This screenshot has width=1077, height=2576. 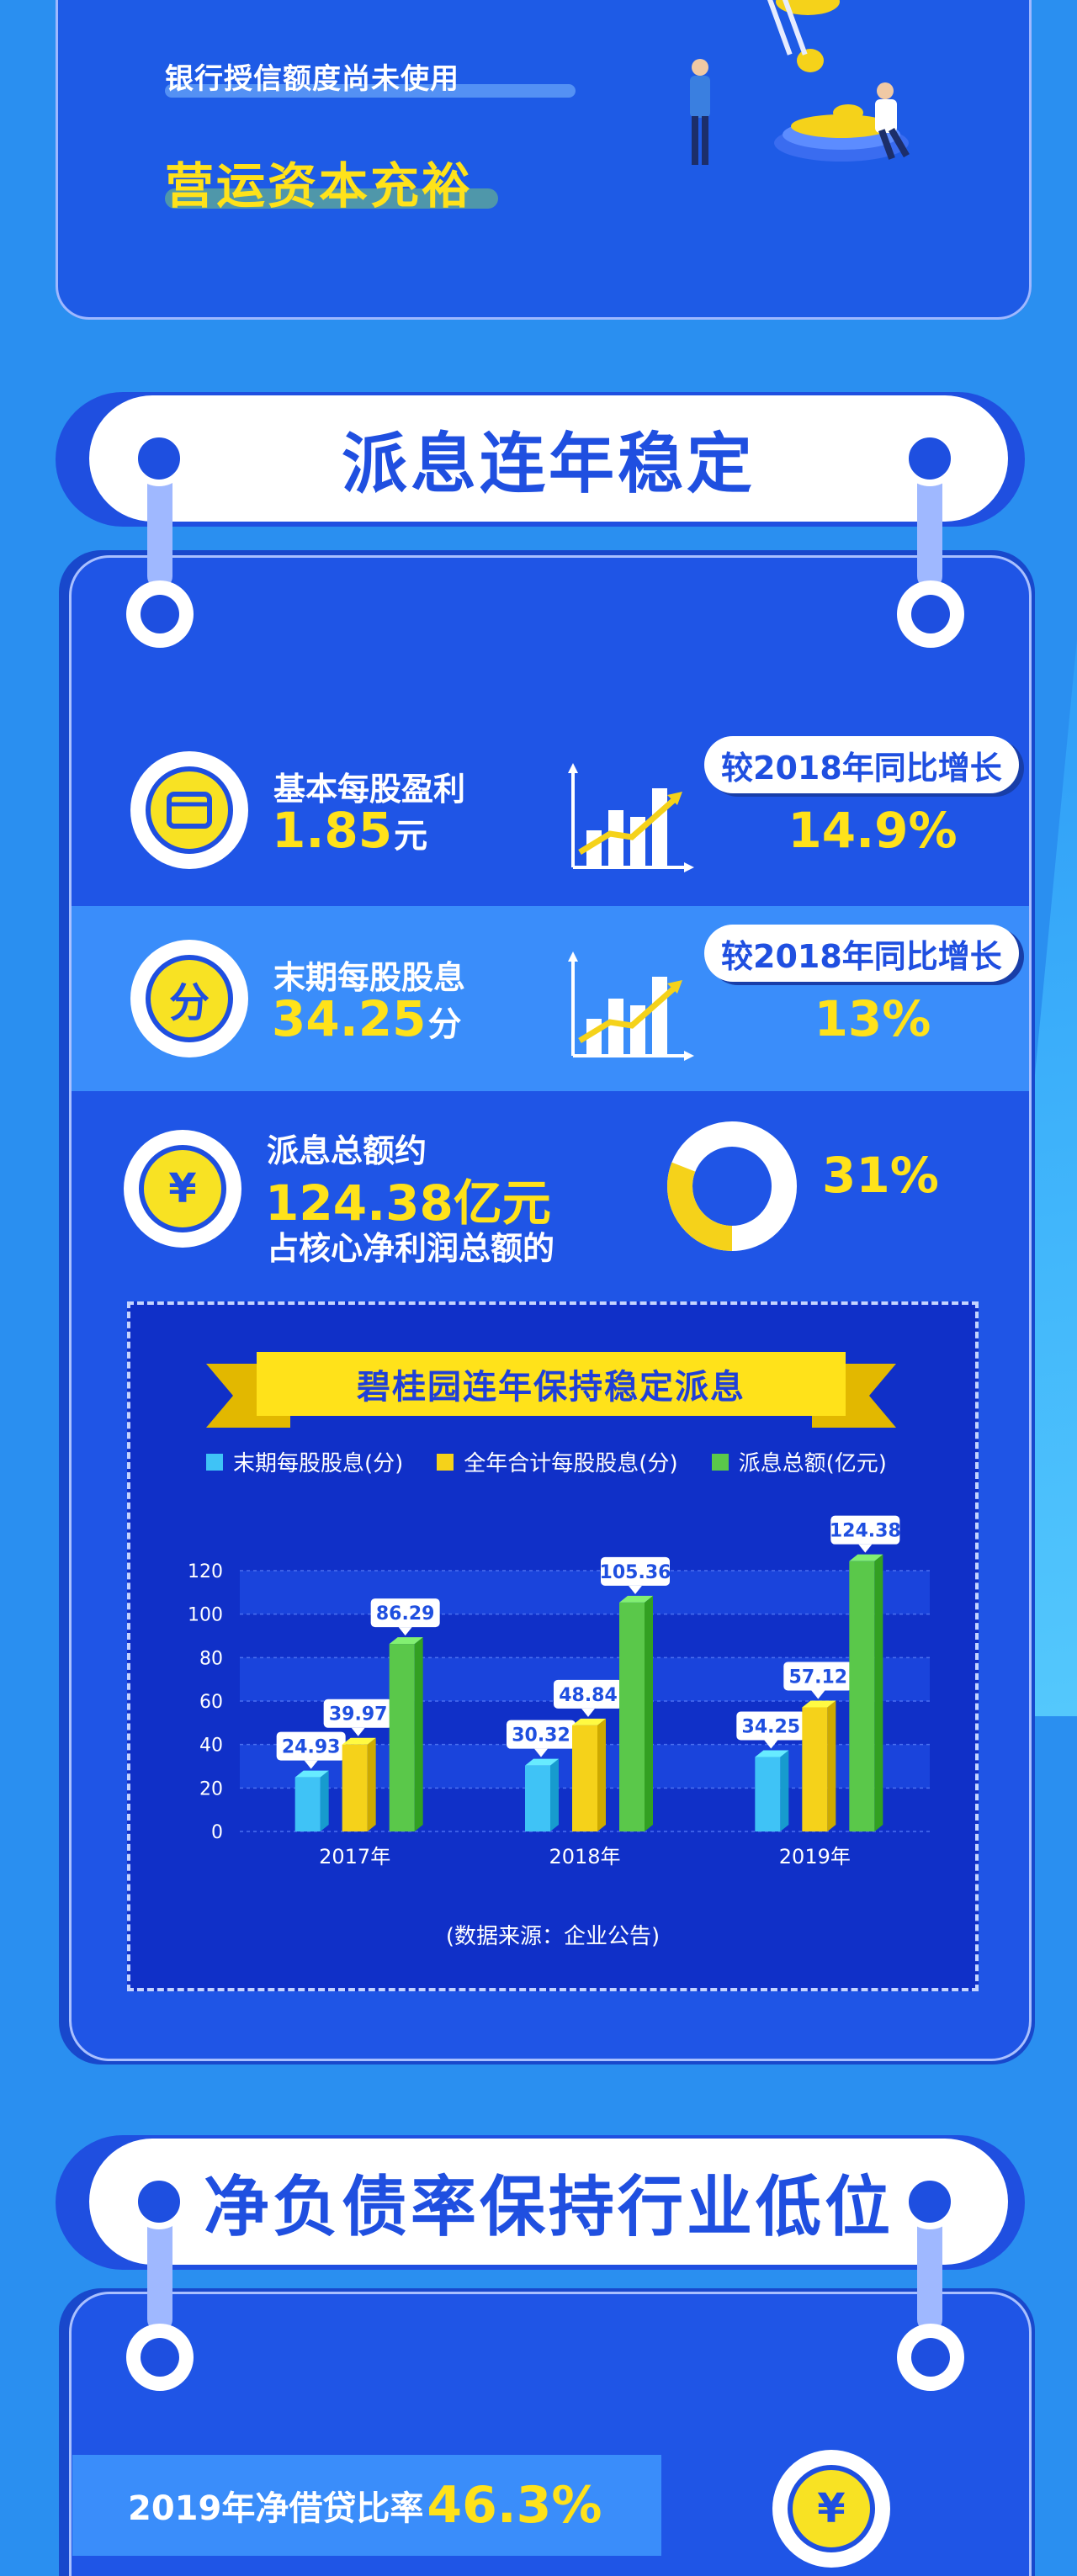 What do you see at coordinates (812, 1463) in the screenshot?
I see `legend-label: 派息总额(亿元)` at bounding box center [812, 1463].